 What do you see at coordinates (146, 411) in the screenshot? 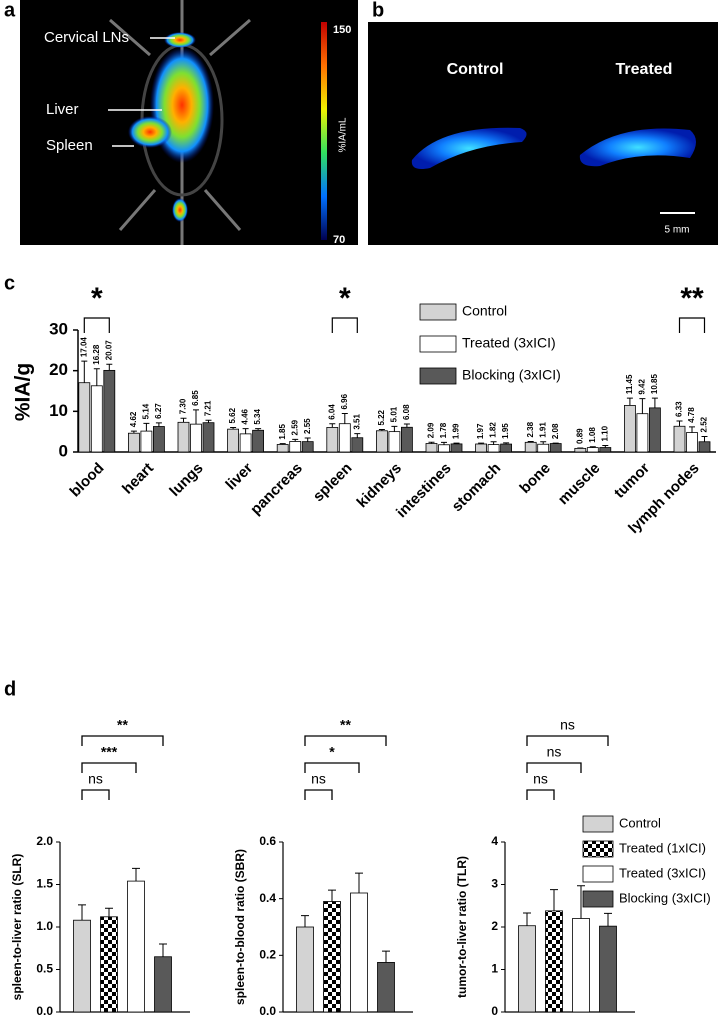
I see `value-label: 5.14` at bounding box center [146, 411].